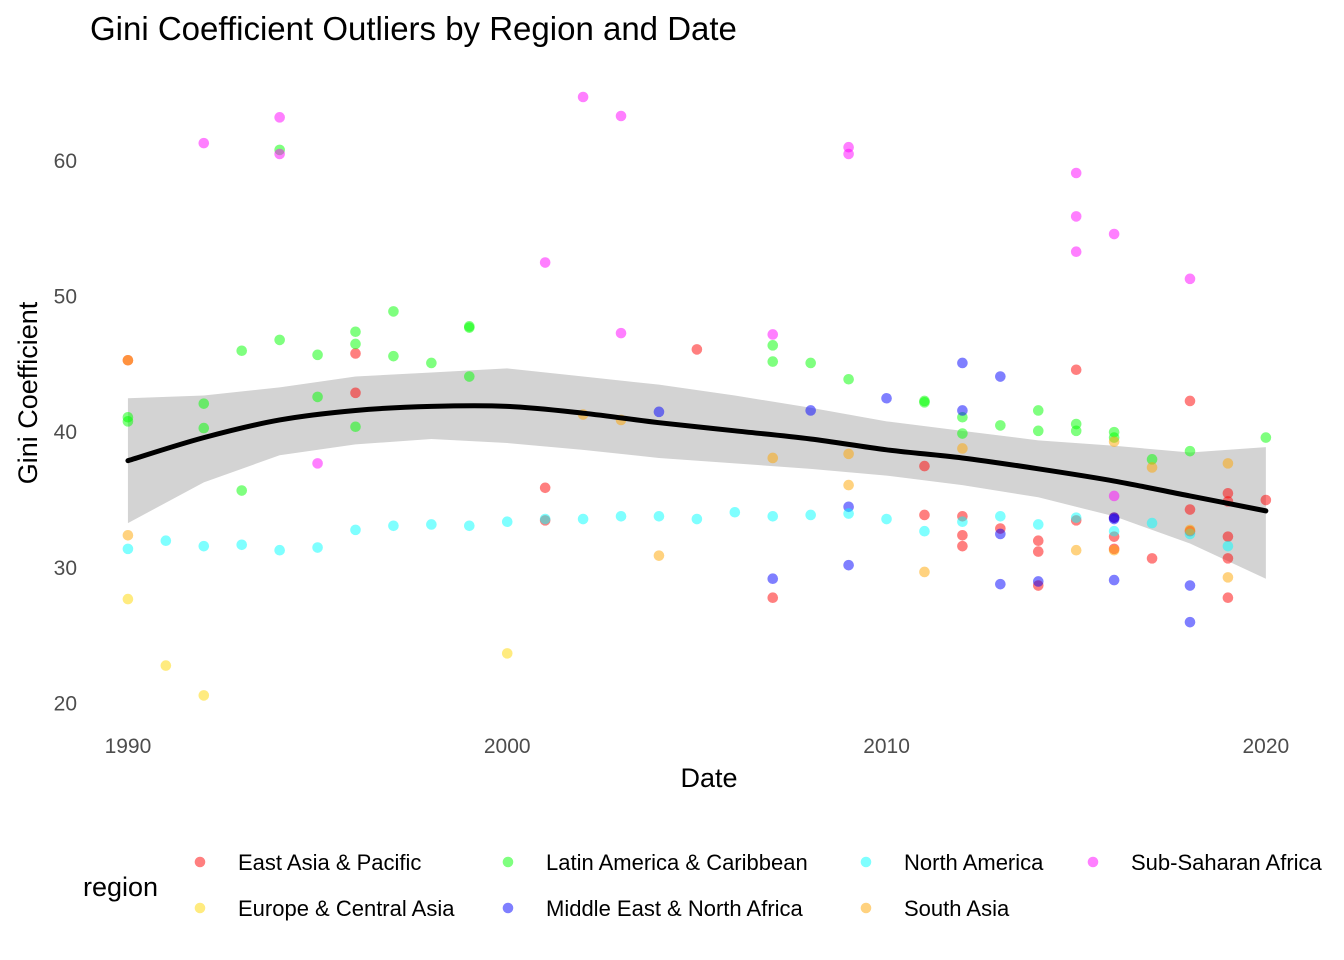  What do you see at coordinates (128, 746) in the screenshot?
I see `x-tick-label-0: 1990` at bounding box center [128, 746].